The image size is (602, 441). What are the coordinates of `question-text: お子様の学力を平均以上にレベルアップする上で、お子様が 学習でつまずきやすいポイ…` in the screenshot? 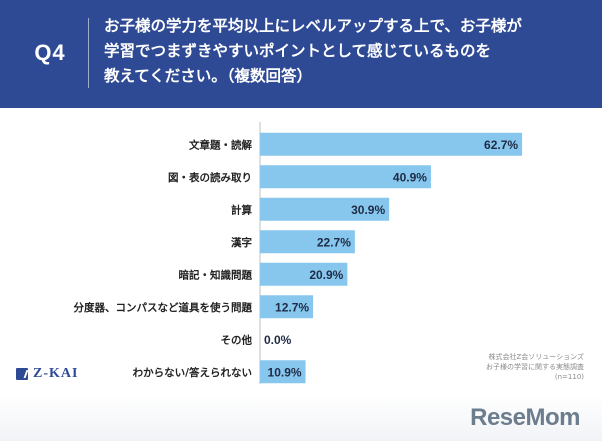 It's located at (345, 51).